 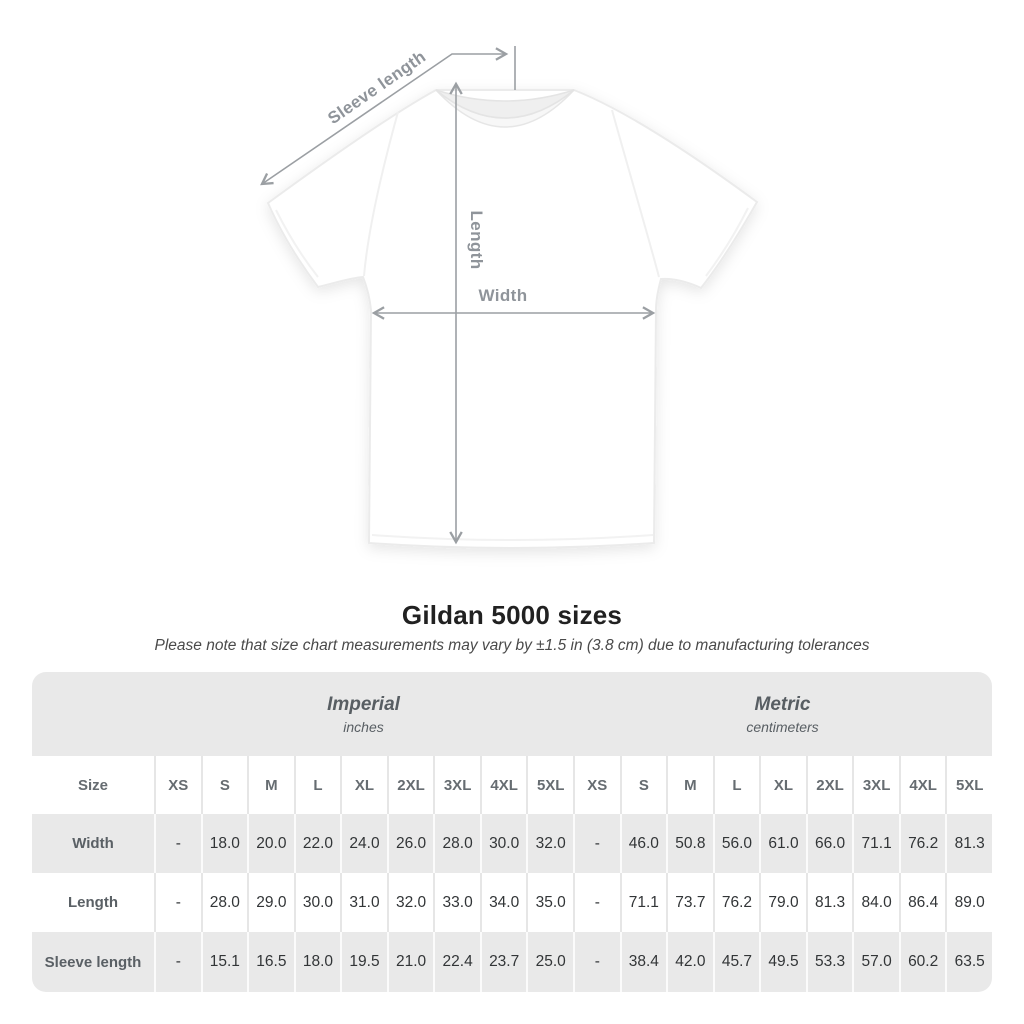 I want to click on col-header-imperial-5xl: 5XL, so click(x=549, y=785).